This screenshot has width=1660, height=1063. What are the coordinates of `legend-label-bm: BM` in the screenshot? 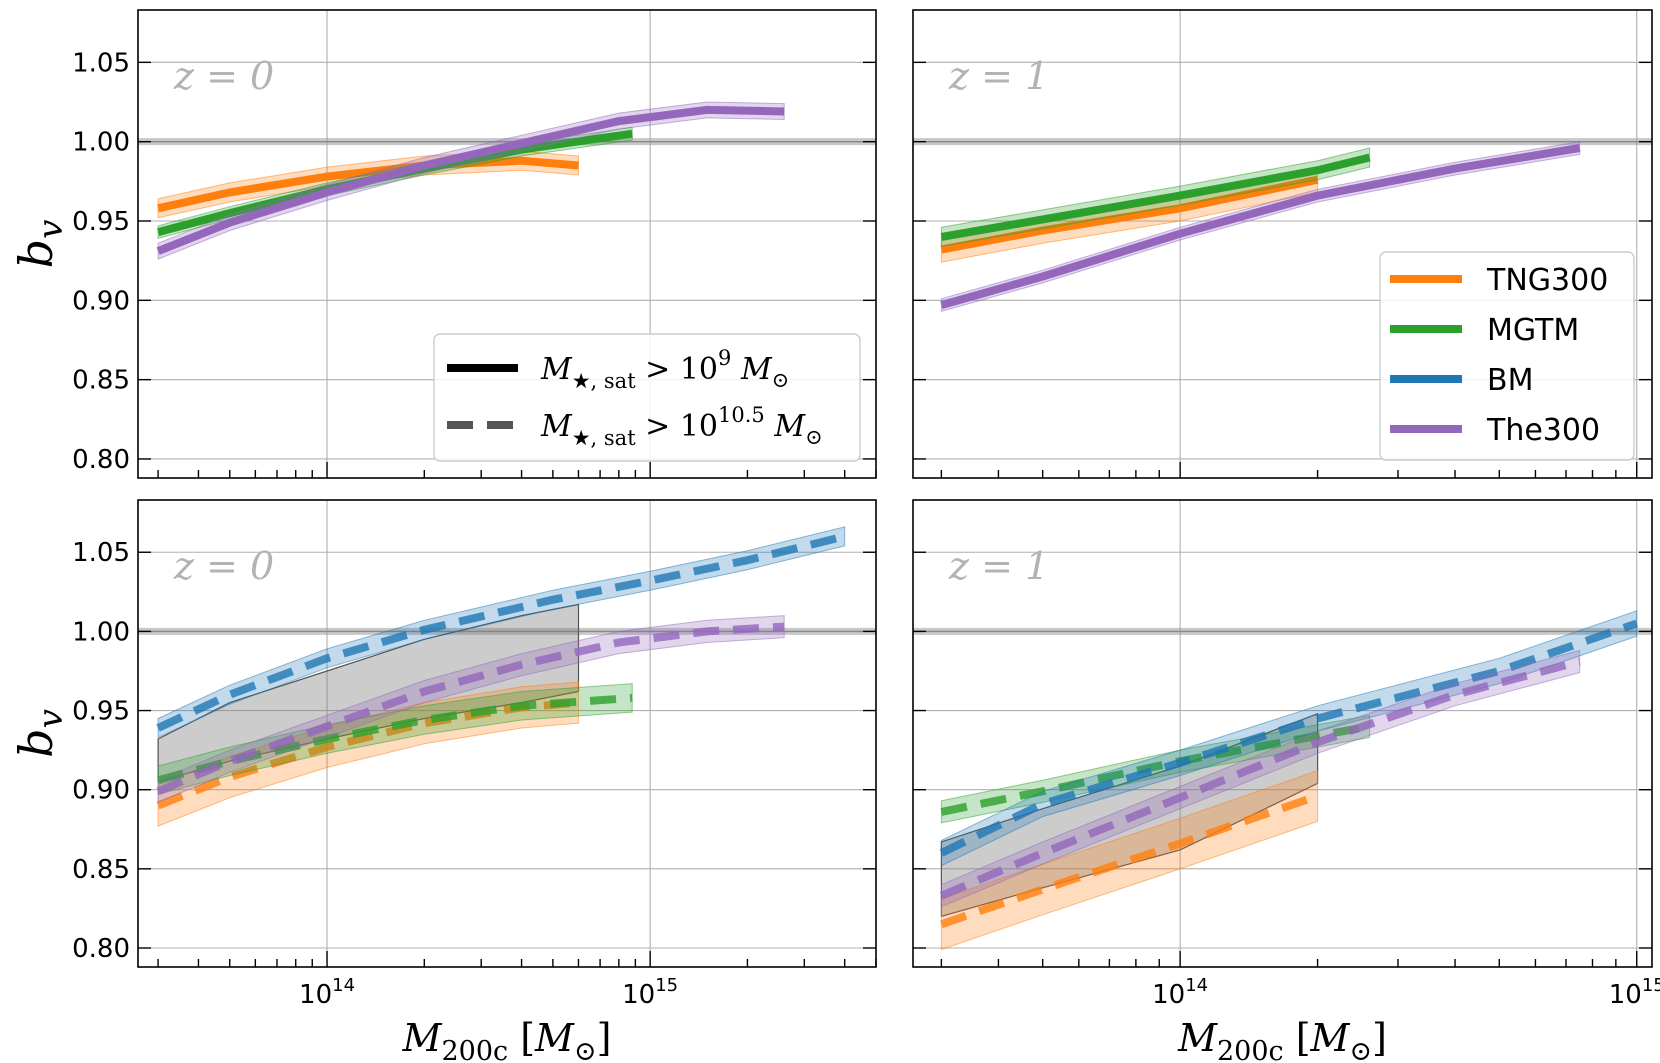 It's located at (1510, 380).